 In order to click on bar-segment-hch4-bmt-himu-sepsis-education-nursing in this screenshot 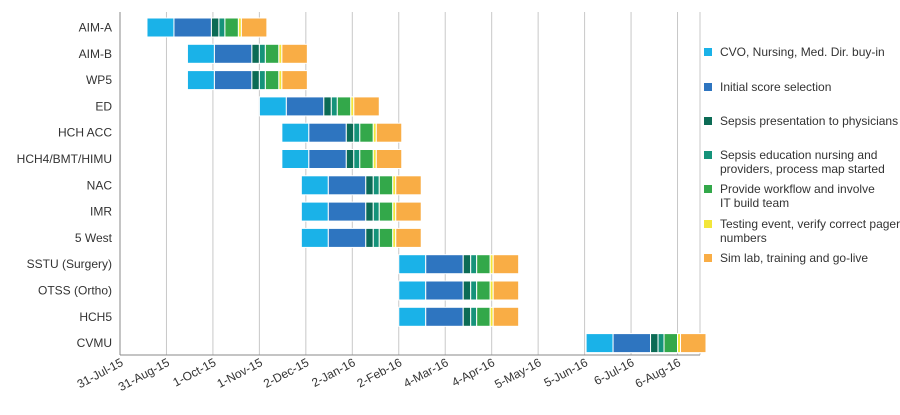, I will do `click(357, 159)`.